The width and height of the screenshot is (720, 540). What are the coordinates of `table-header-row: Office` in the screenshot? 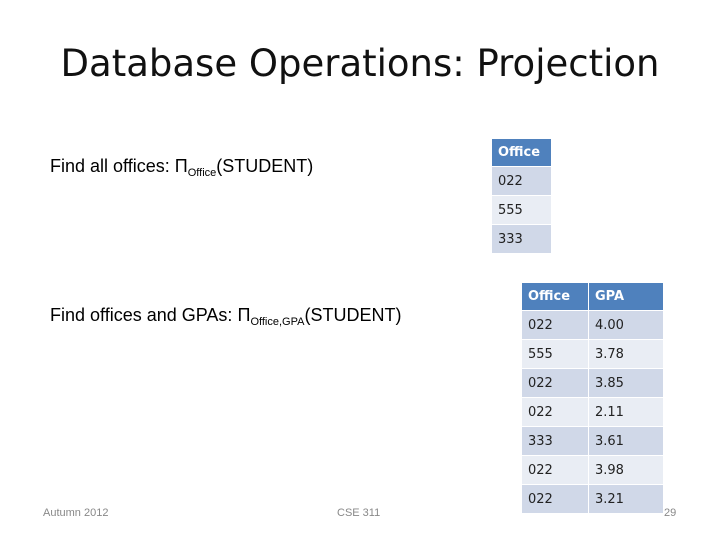 It's located at (521, 152).